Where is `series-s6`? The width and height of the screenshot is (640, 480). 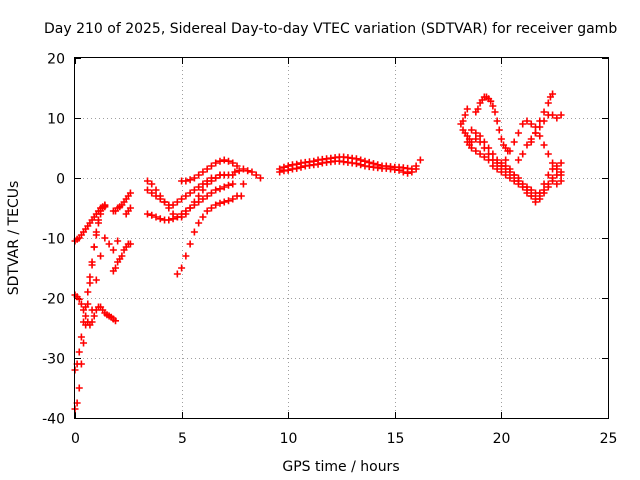
series-s6 is located at coordinates (121, 257).